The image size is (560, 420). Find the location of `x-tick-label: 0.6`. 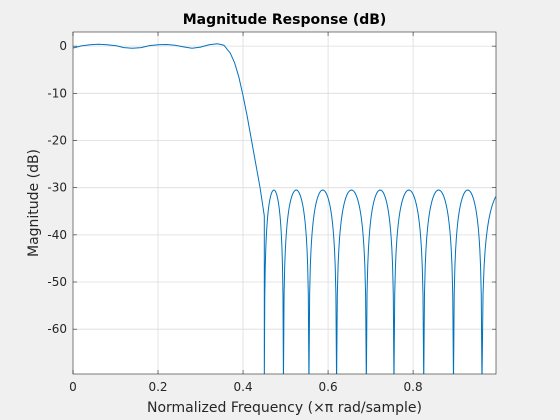

x-tick-label: 0.6 is located at coordinates (328, 387).